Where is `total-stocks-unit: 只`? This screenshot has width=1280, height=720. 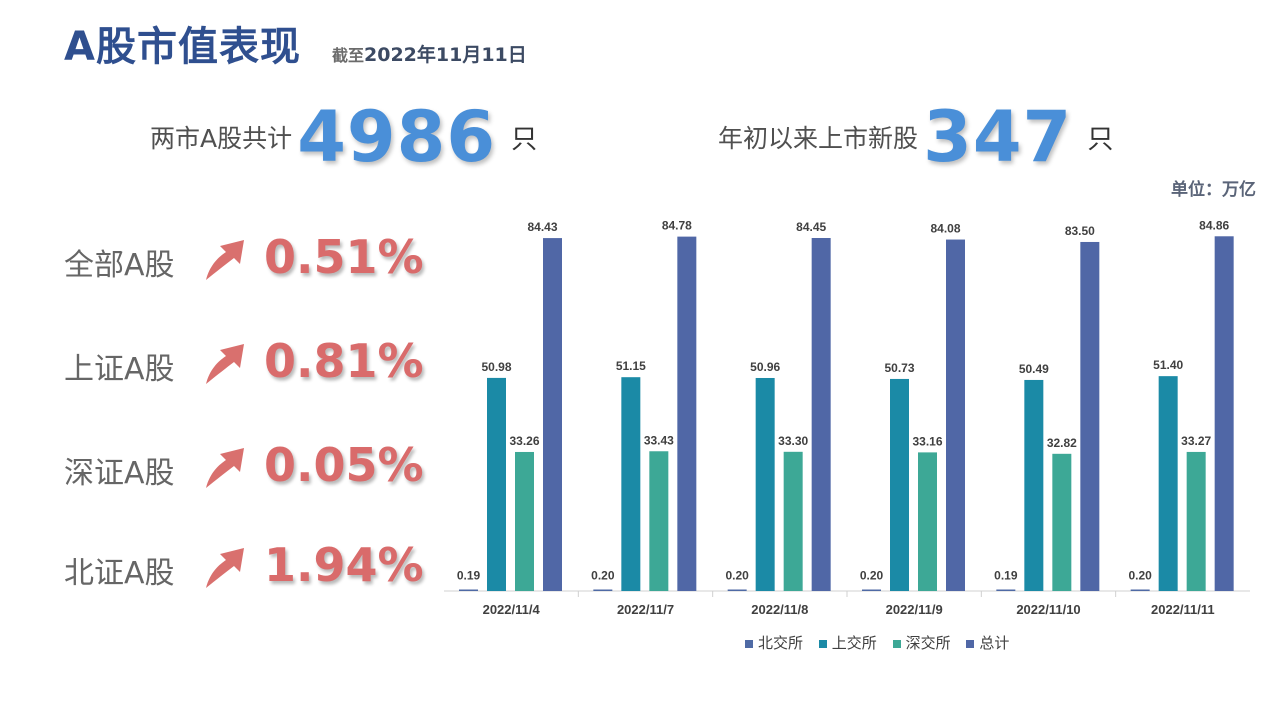 total-stocks-unit: 只 is located at coordinates (524, 139).